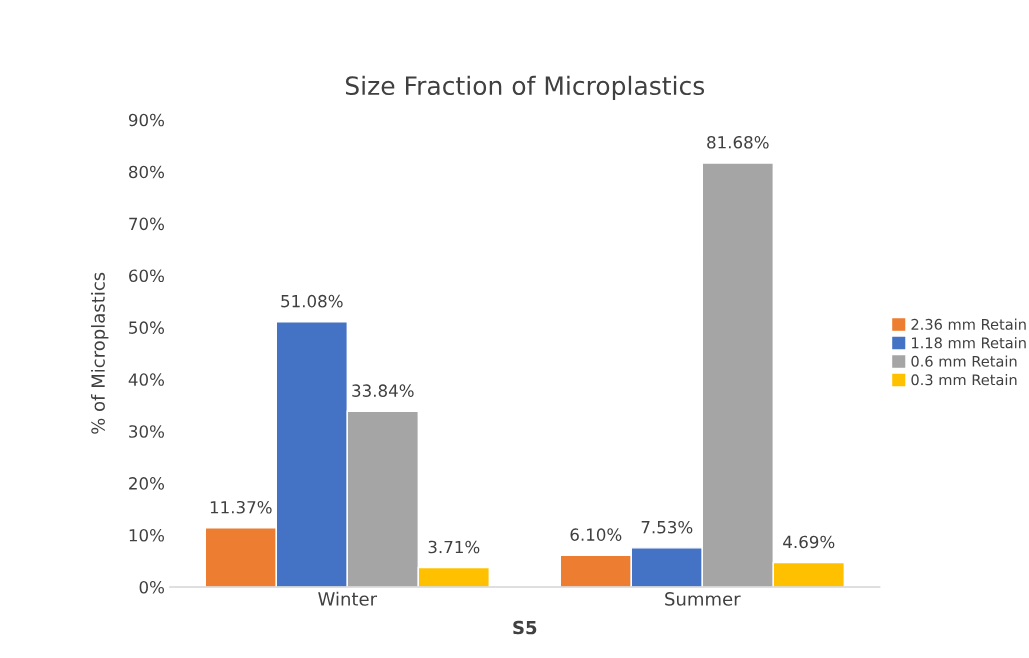 Image resolution: width=1029 pixels, height=658 pixels. I want to click on data-label: 11.37%, so click(241, 507).